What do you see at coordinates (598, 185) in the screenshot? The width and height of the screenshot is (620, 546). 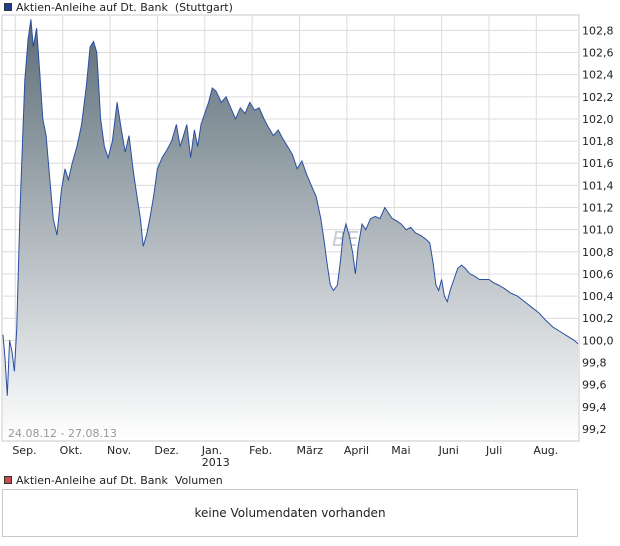 I see `y-tick-label: 101,4` at bounding box center [598, 185].